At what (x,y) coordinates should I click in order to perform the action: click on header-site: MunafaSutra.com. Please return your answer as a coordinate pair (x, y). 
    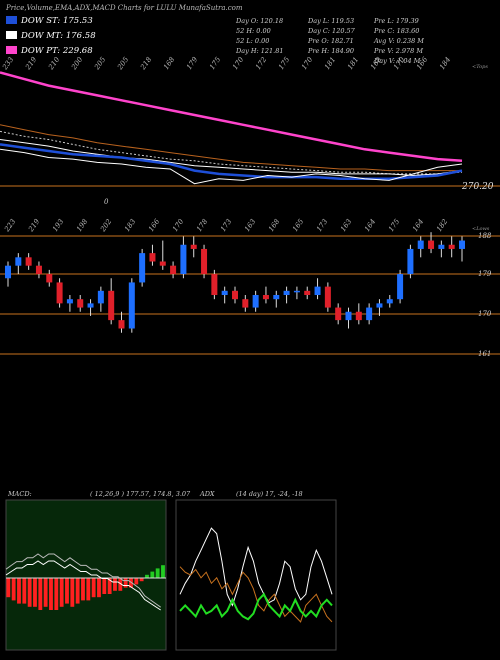
    Looking at the image, I should click on (210, 8).